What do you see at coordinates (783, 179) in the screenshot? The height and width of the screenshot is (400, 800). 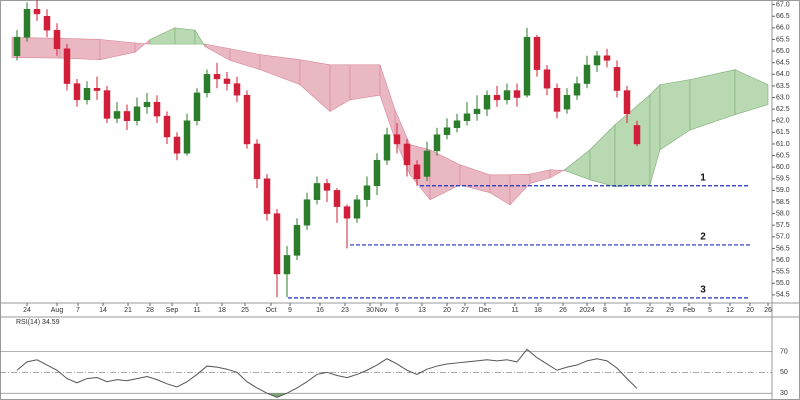 I see `y-tick-label: 59.5` at bounding box center [783, 179].